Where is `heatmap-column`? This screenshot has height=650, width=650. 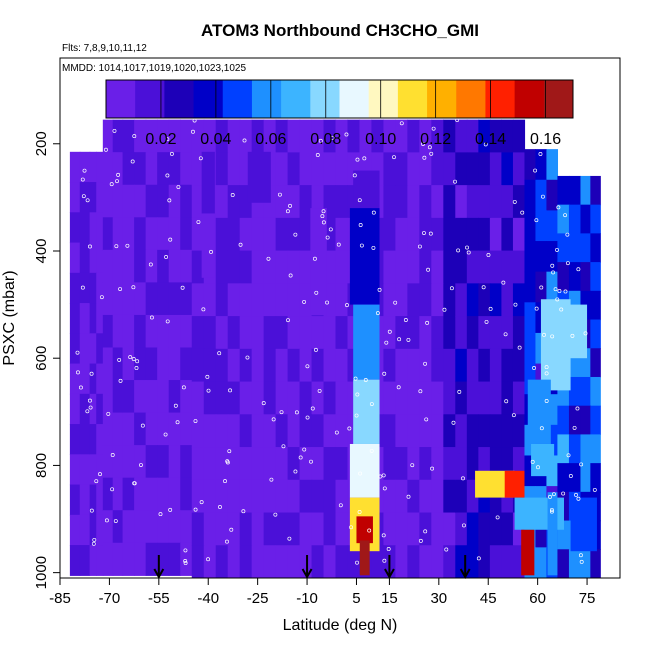
heatmap-column is located at coordinates (80, 363).